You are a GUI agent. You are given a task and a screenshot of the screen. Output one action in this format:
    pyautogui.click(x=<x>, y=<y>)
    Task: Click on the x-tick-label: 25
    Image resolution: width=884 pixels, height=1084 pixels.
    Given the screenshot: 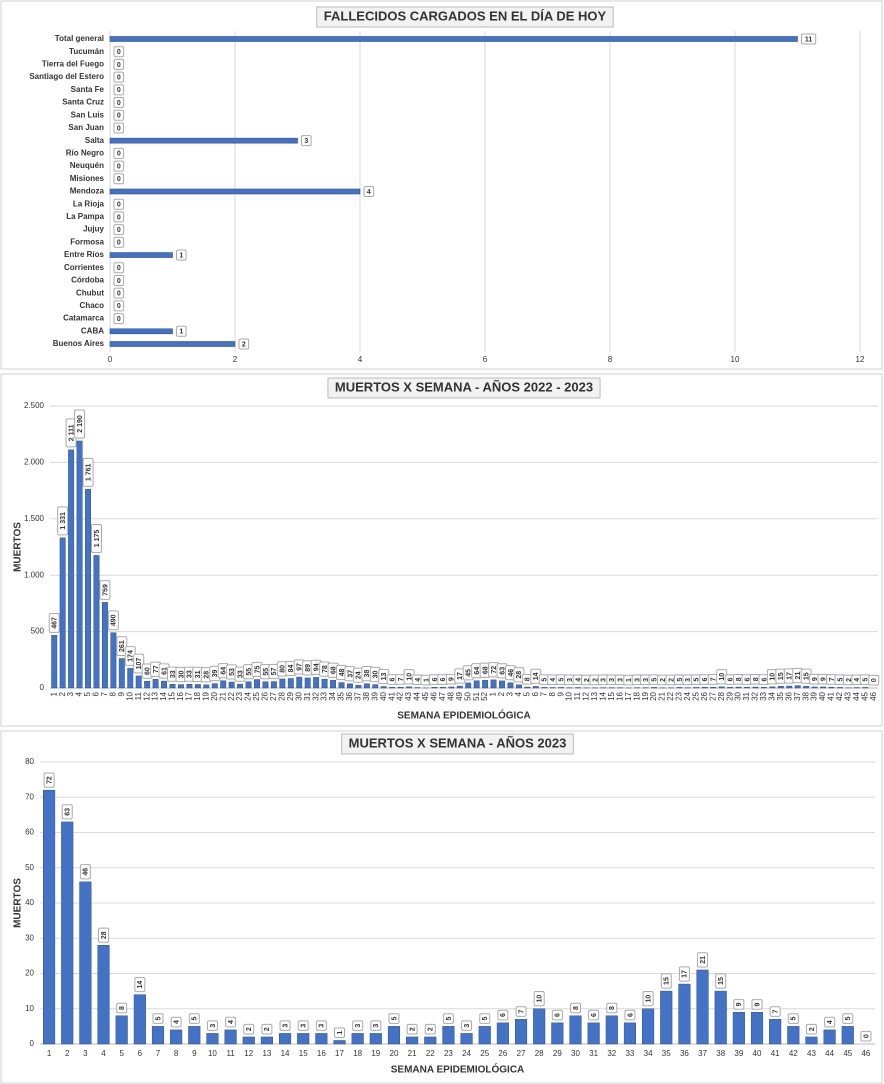 What is the action you would take?
    pyautogui.click(x=695, y=695)
    